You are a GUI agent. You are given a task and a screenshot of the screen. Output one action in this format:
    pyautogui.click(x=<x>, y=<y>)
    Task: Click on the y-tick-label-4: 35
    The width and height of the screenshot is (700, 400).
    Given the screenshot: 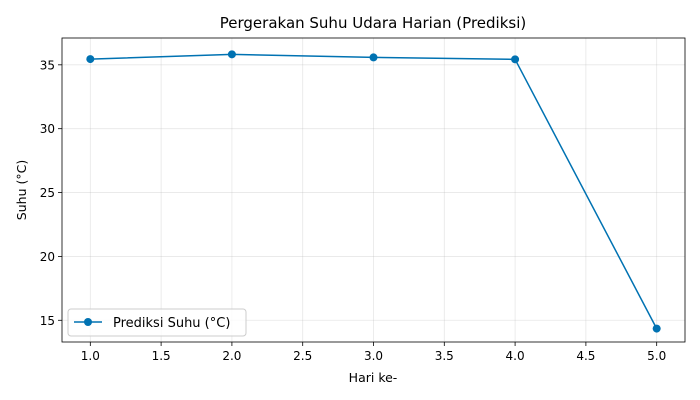 What is the action you would take?
    pyautogui.click(x=47, y=65)
    